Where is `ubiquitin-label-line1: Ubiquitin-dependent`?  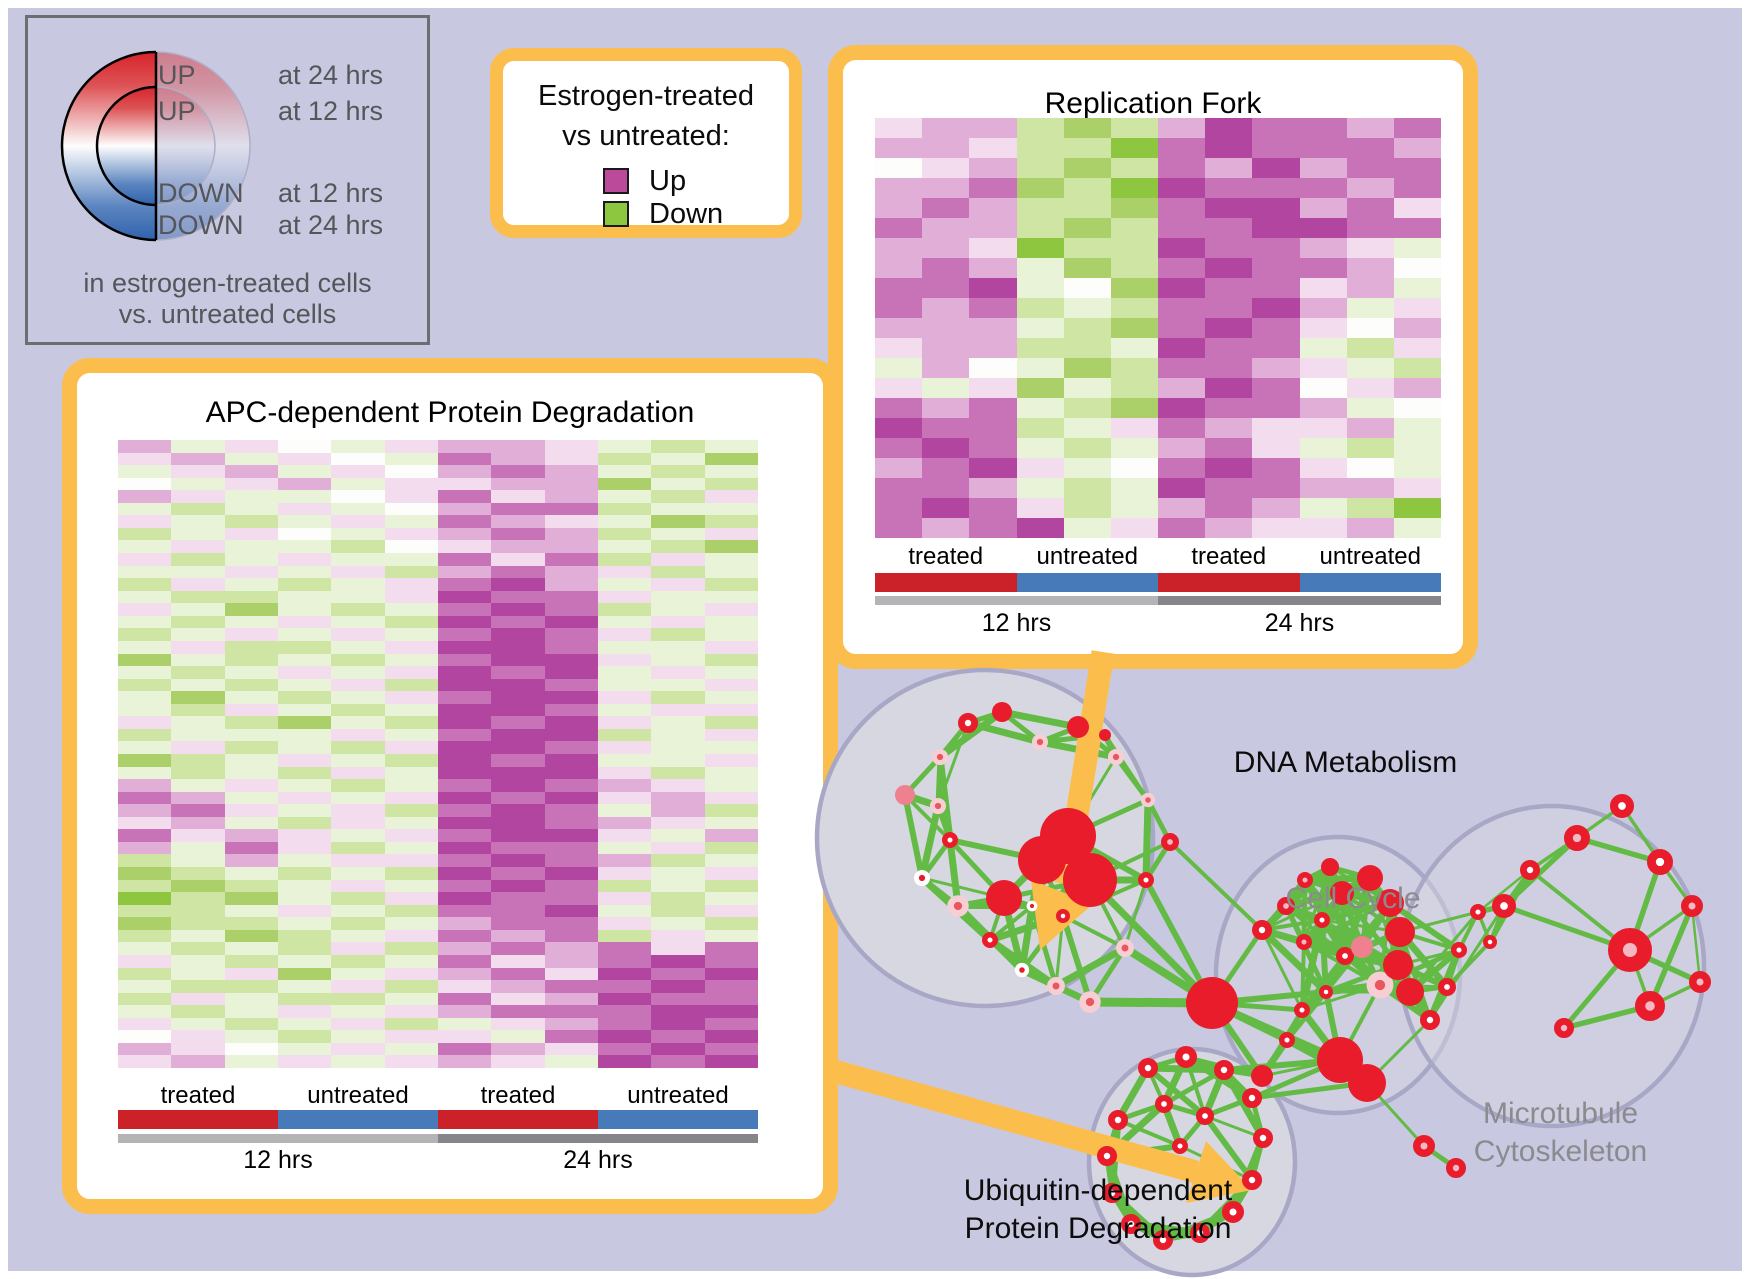 ubiquitin-label-line1: Ubiquitin-dependent is located at coordinates (1098, 1190).